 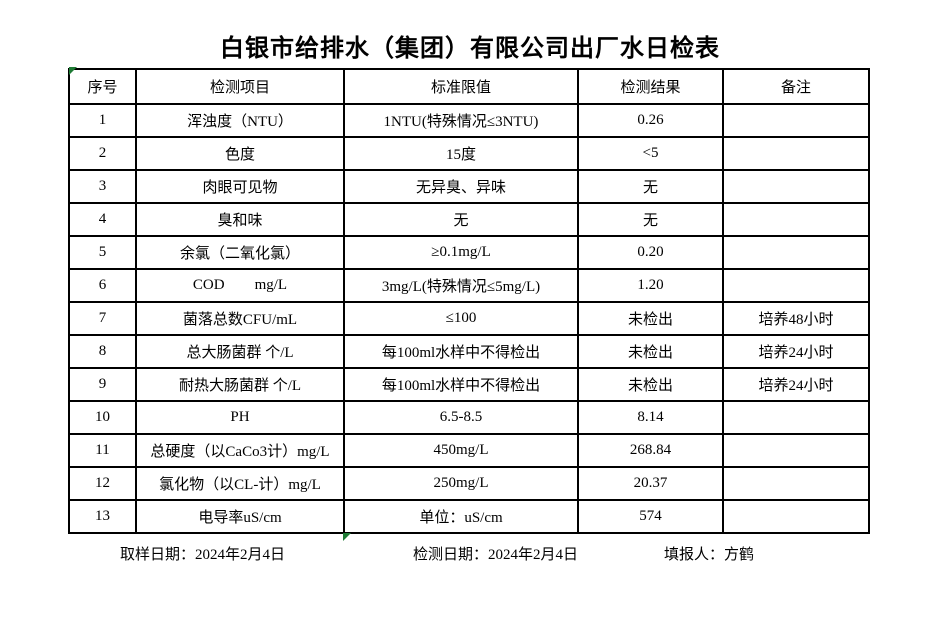 I want to click on table-cell: 12, so click(x=102, y=483).